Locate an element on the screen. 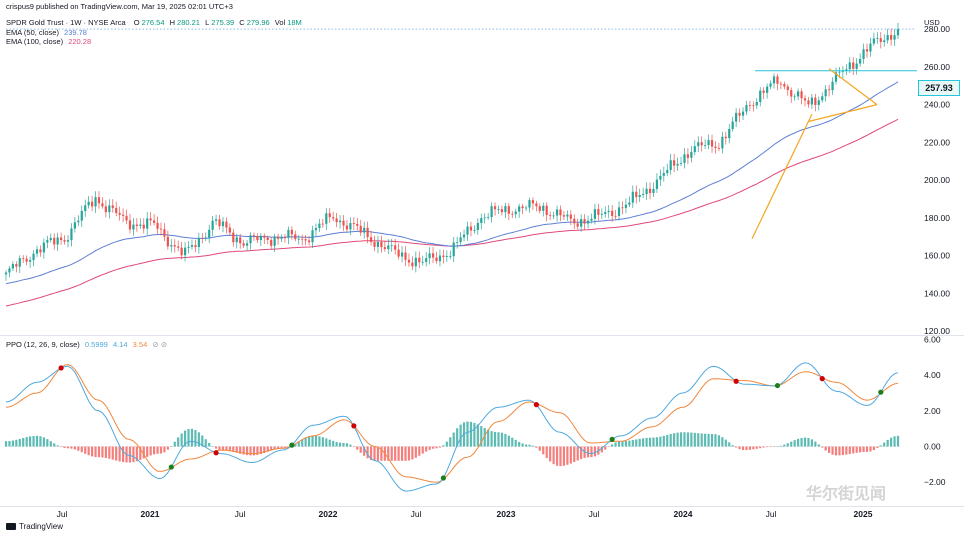  currency-label: USD is located at coordinates (932, 22).